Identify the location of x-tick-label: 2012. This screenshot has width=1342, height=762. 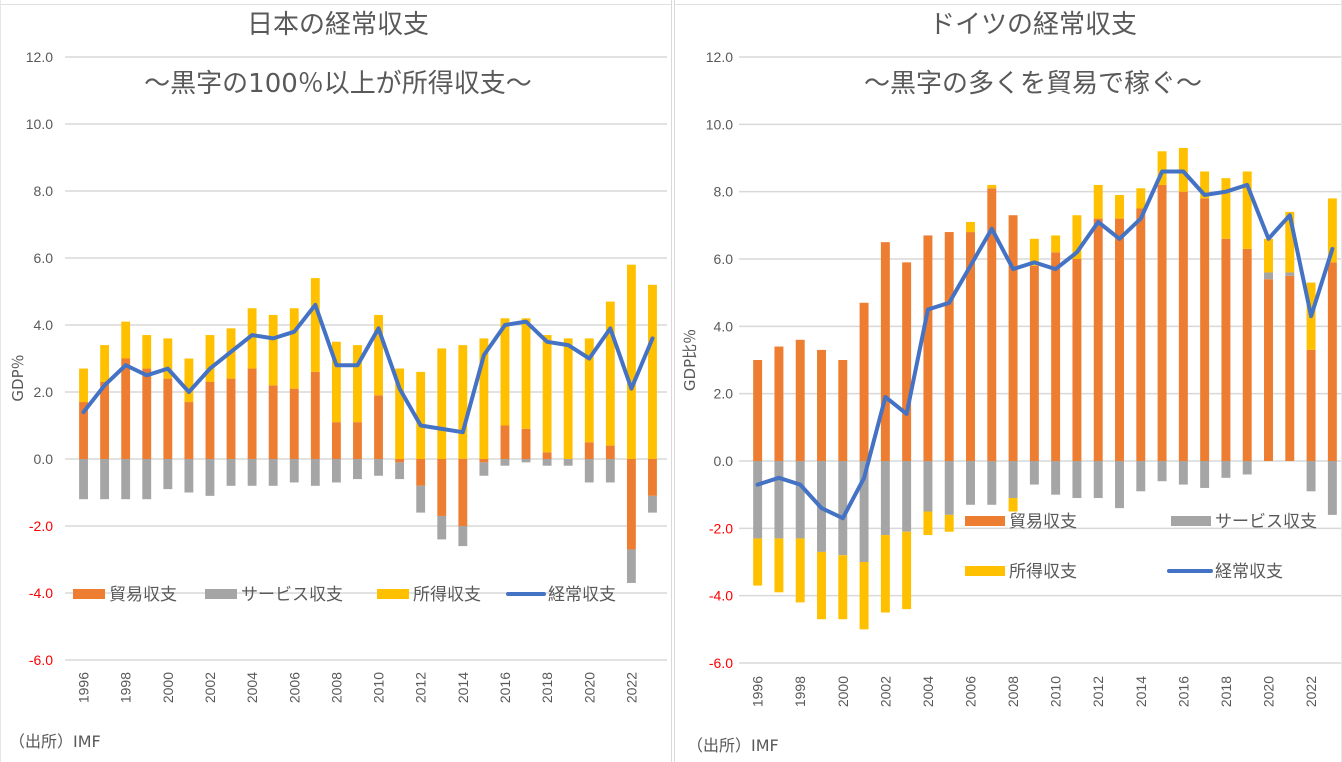
(1098, 691).